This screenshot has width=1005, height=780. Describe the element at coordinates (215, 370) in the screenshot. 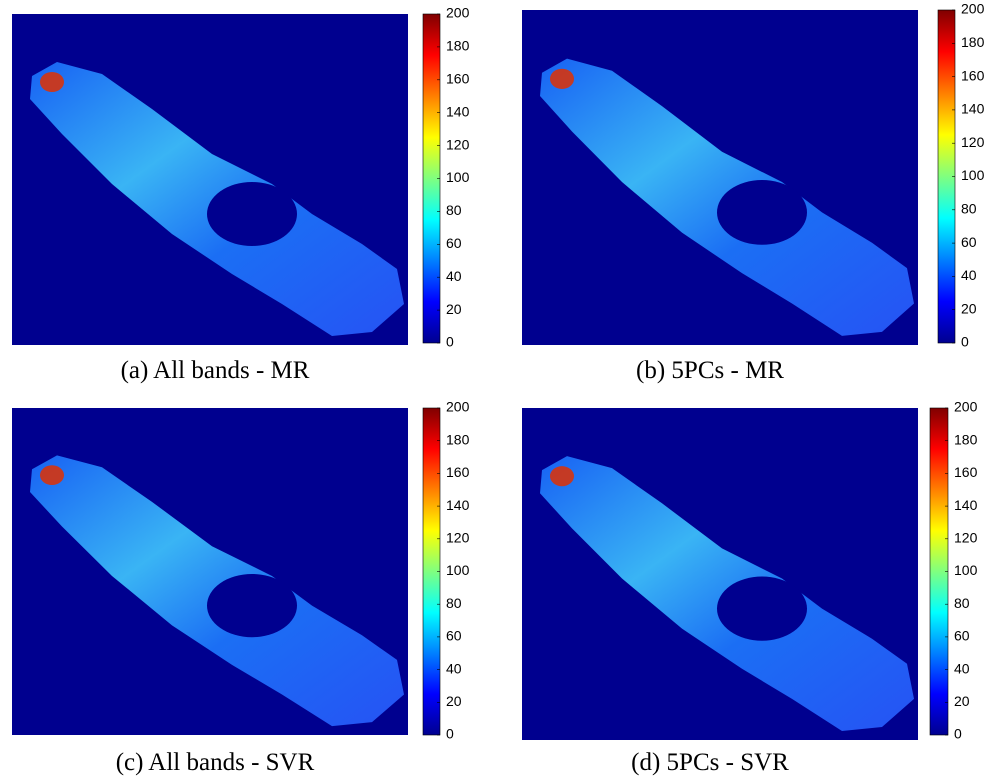

I see `panel-caption: (a) All bands - MR` at that location.